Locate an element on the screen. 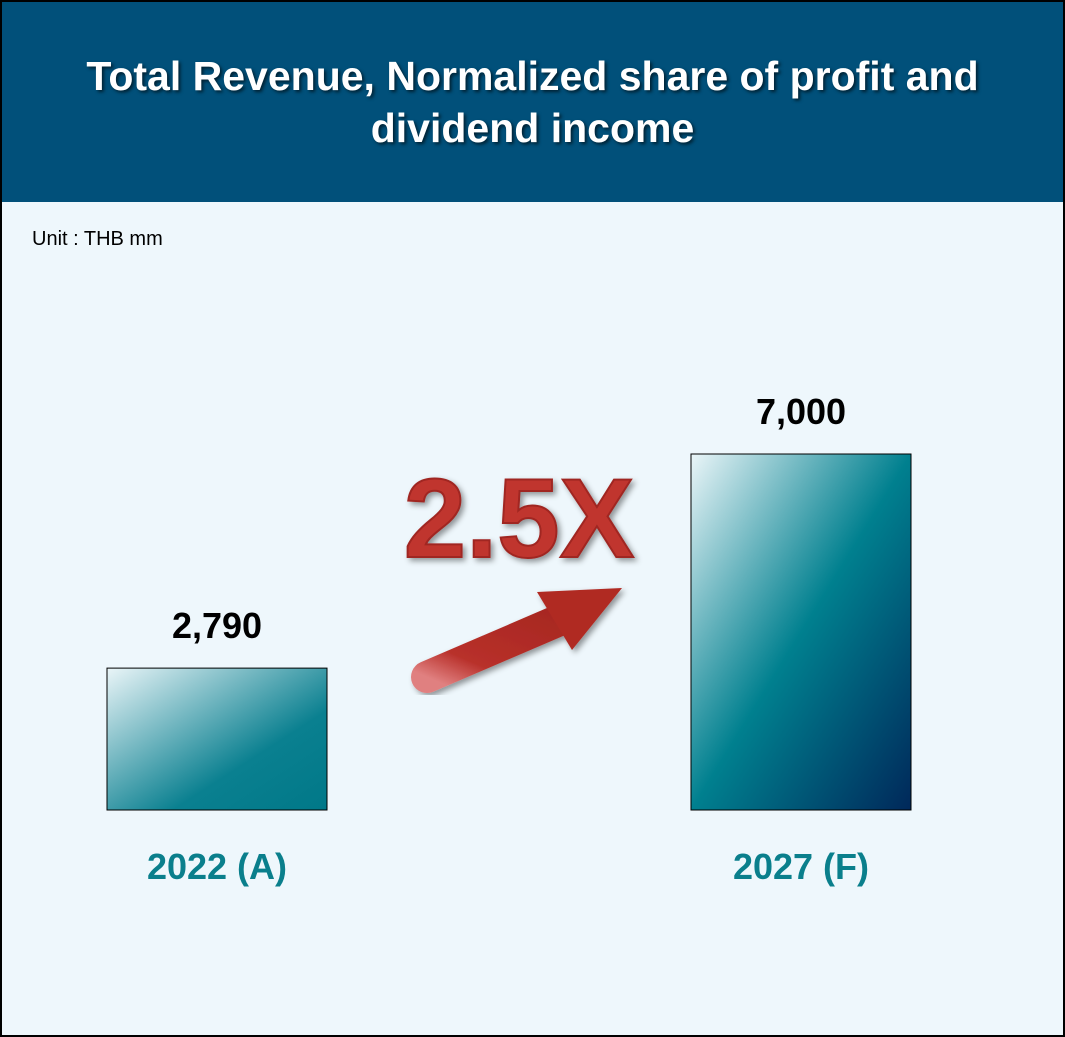 Image resolution: width=1065 pixels, height=1037 pixels. unit-label: Unit : THB mm is located at coordinates (97, 239).